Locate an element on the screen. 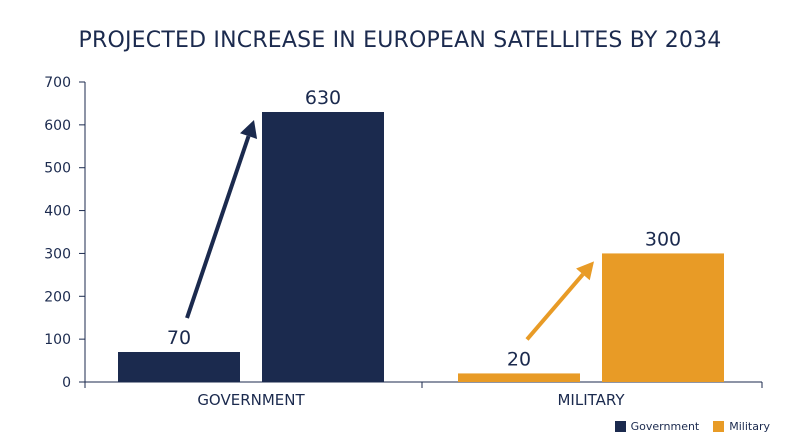  legend-label-military: Military is located at coordinates (749, 426).